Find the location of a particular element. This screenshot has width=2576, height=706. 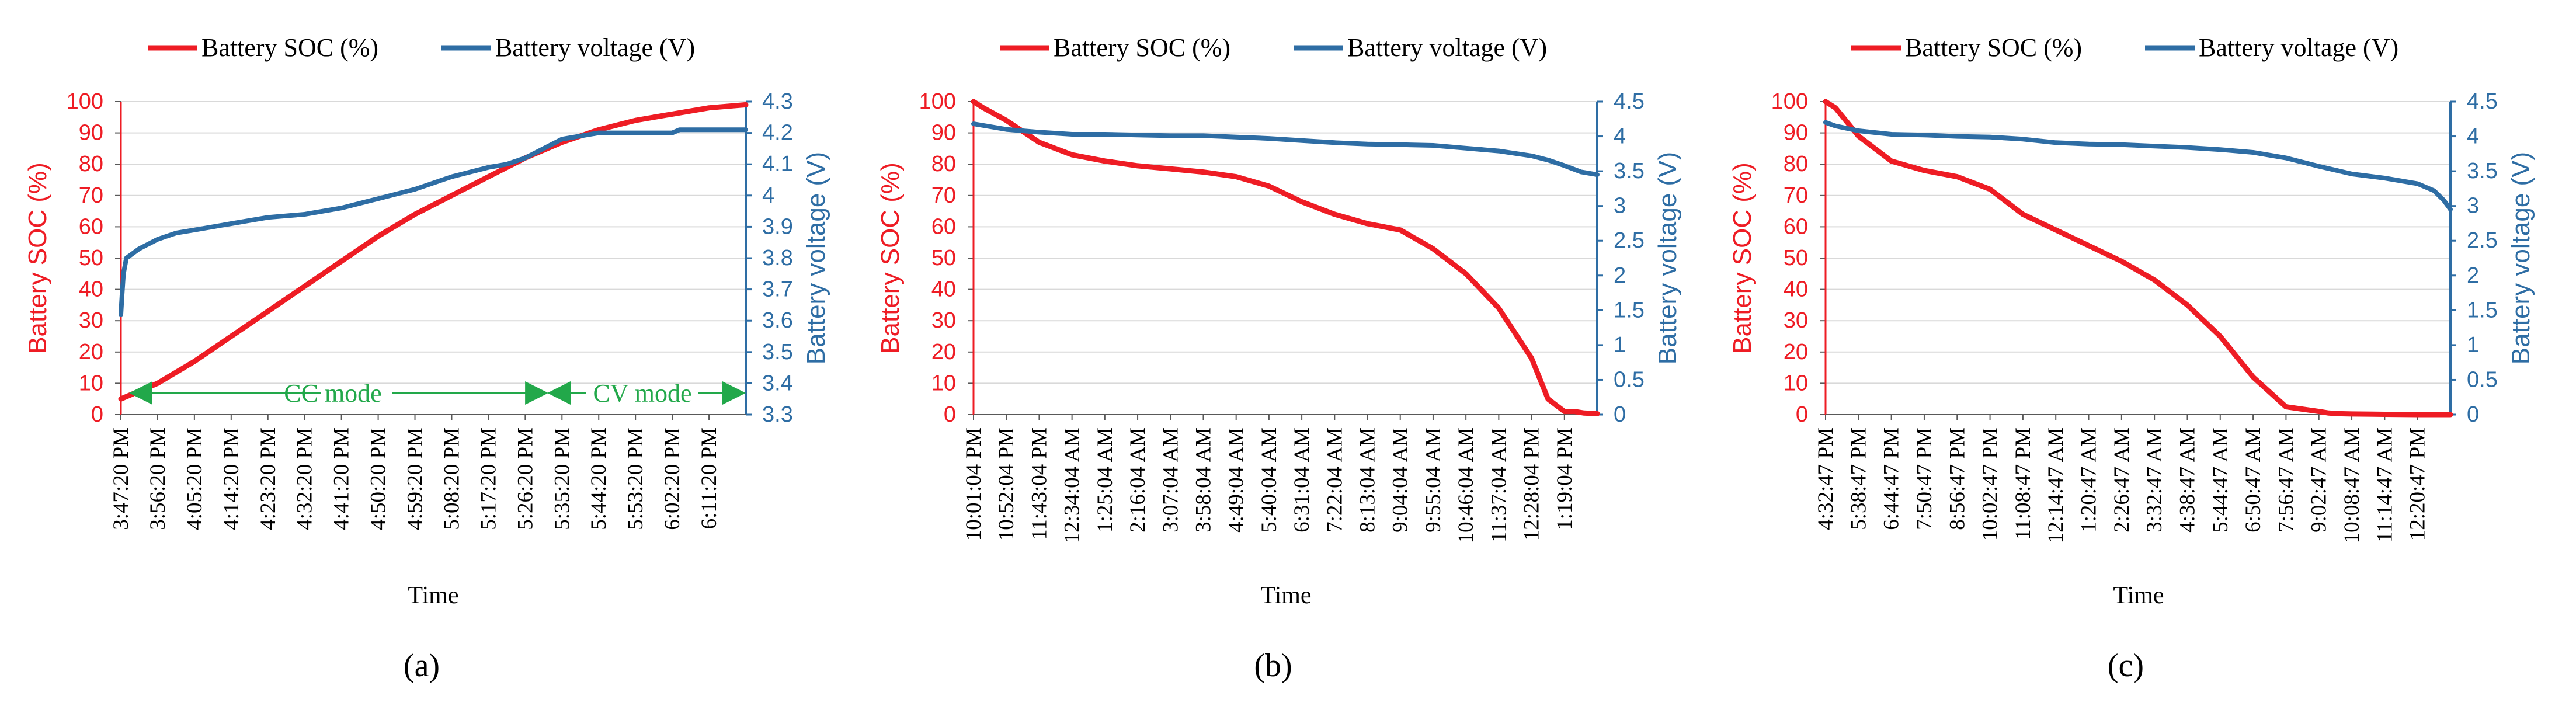

x-tick-label: 7:50:47 PM is located at coordinates (1925, 478).